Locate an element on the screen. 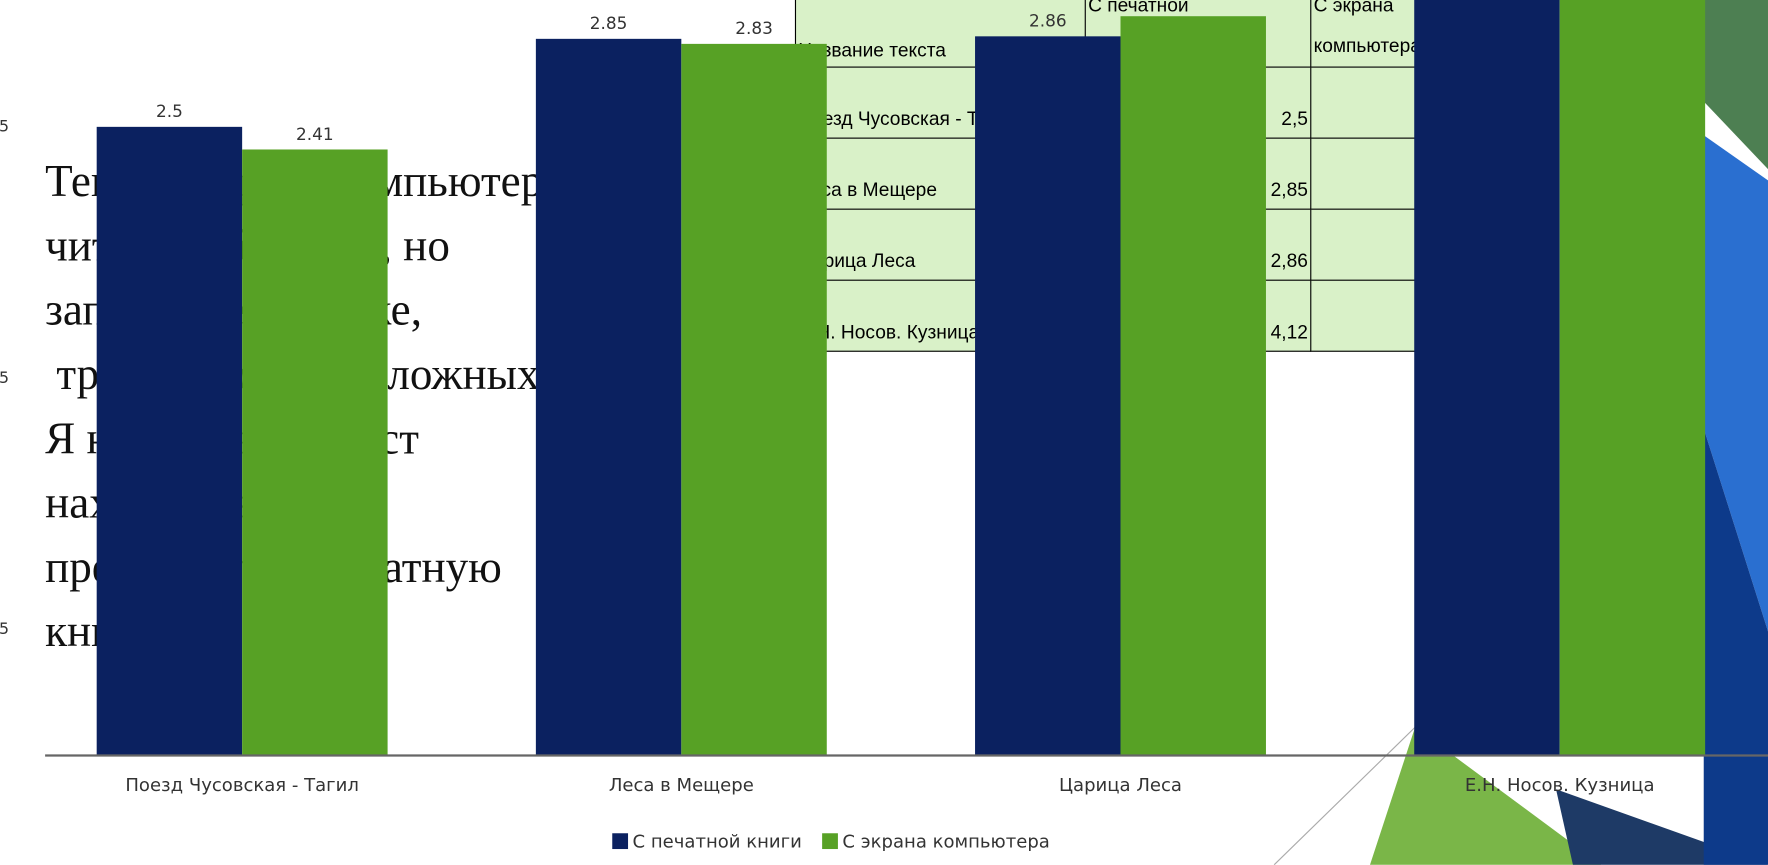 The width and height of the screenshot is (1768, 865). legend-label: С экрана компьютера is located at coordinates (945, 841).